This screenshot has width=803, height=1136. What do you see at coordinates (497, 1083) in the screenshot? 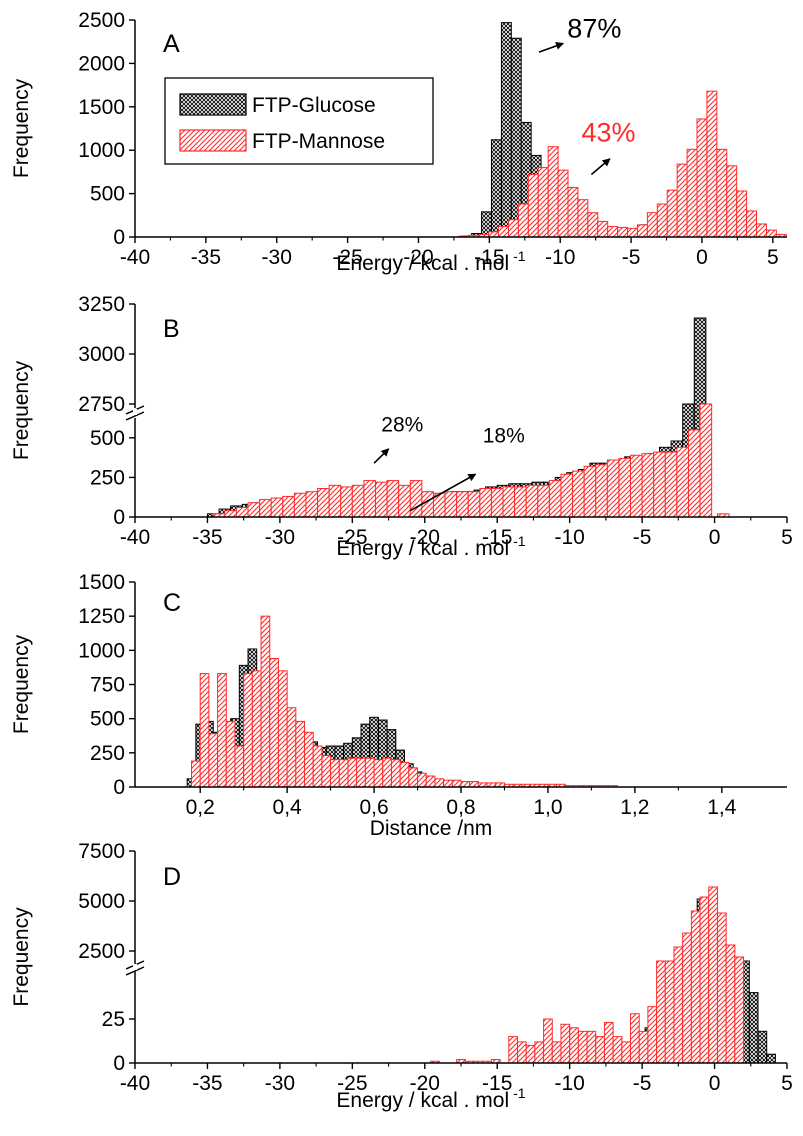
I see `x-tick-label: -15` at bounding box center [497, 1083].